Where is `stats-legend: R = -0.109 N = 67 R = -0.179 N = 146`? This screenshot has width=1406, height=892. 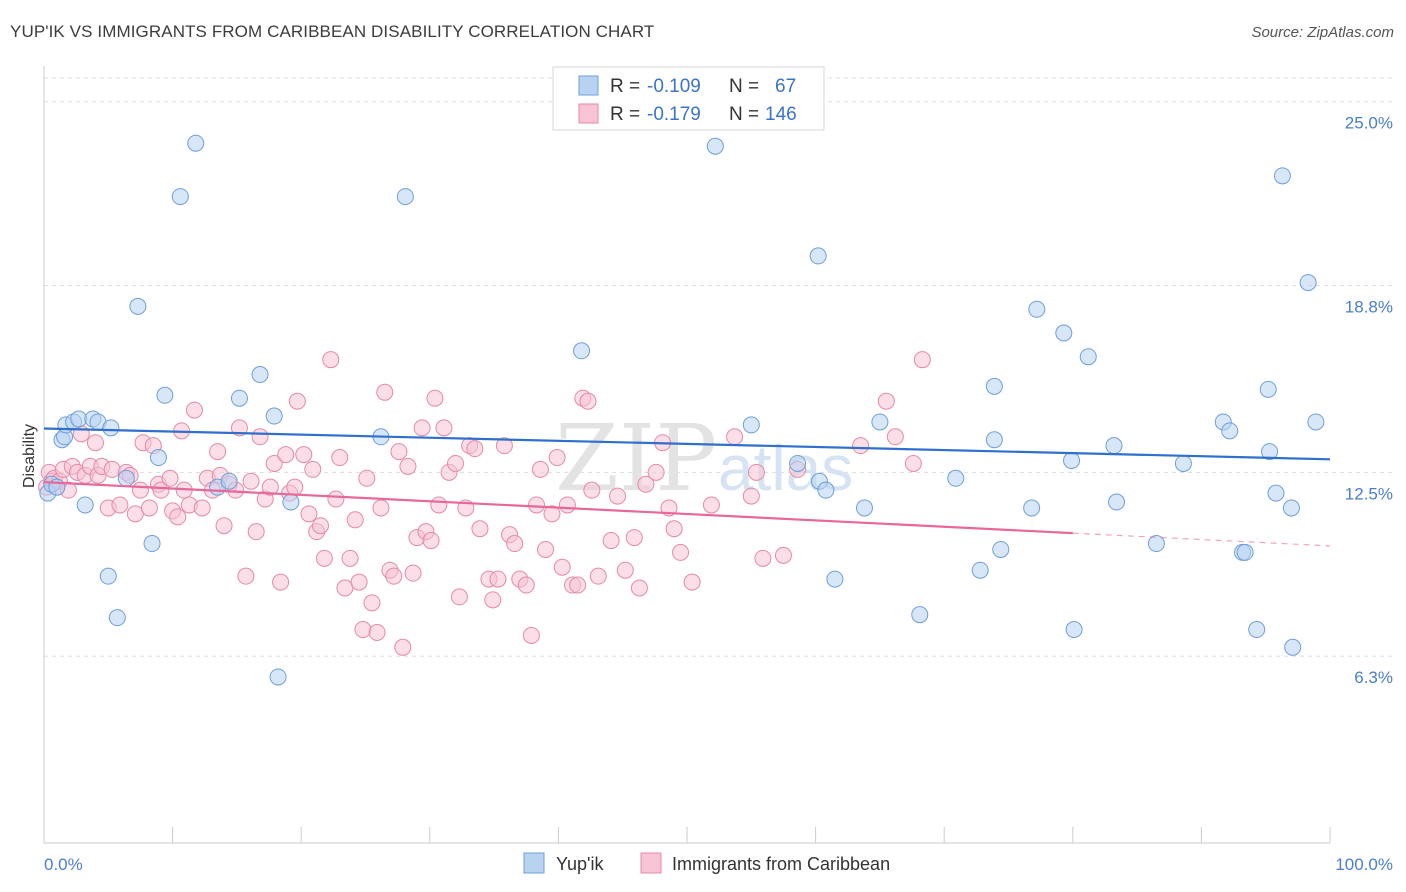
stats-legend: R = -0.109 N = 67 R = -0.179 N = 146 is located at coordinates (688, 98).